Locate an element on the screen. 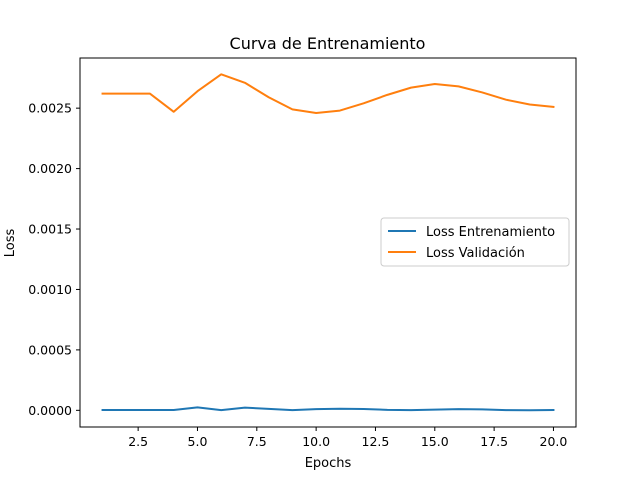 The image size is (640, 480). y-axis-label: Loss is located at coordinates (10, 243).